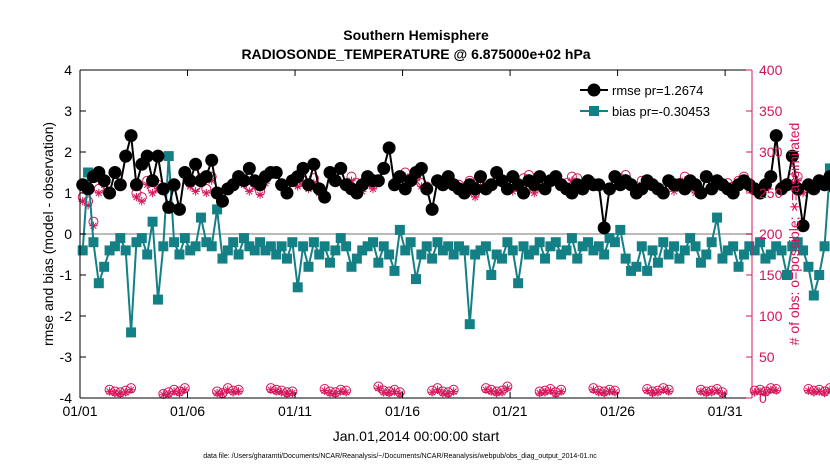  I want to click on legend-bias-label: bias pr=-0.30453, so click(661, 111).